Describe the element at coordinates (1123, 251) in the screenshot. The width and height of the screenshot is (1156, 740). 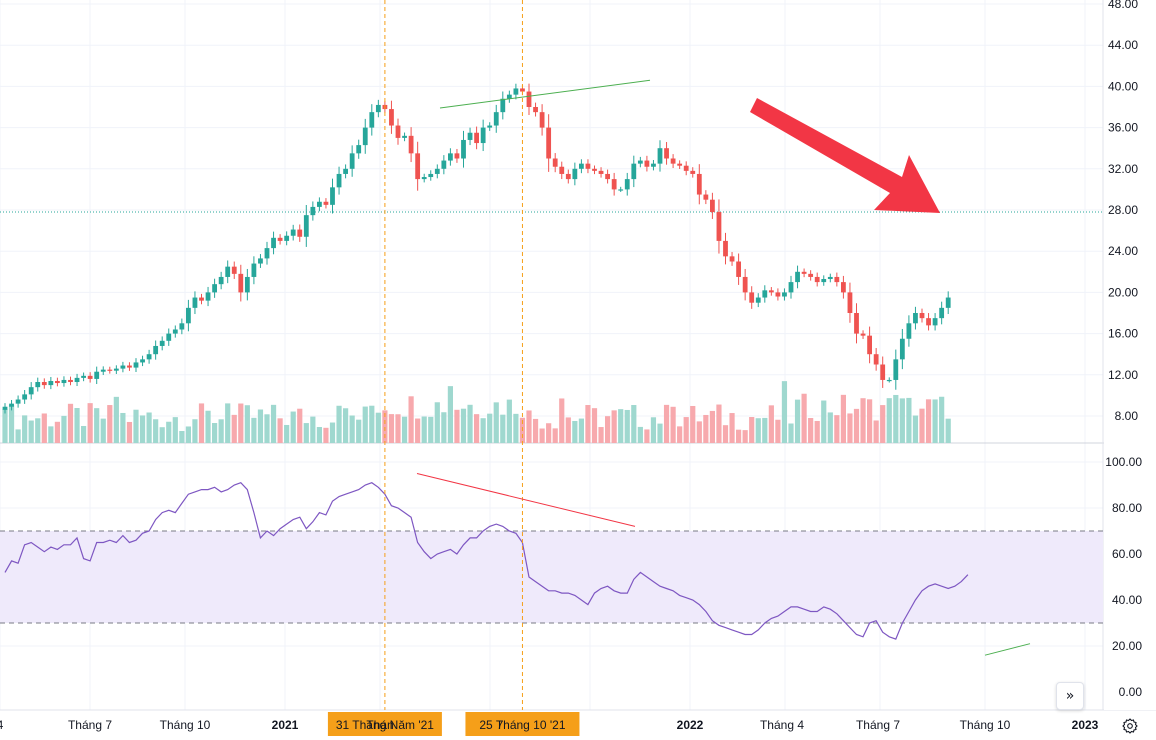
I see `price-tick-label: 24.00` at that location.